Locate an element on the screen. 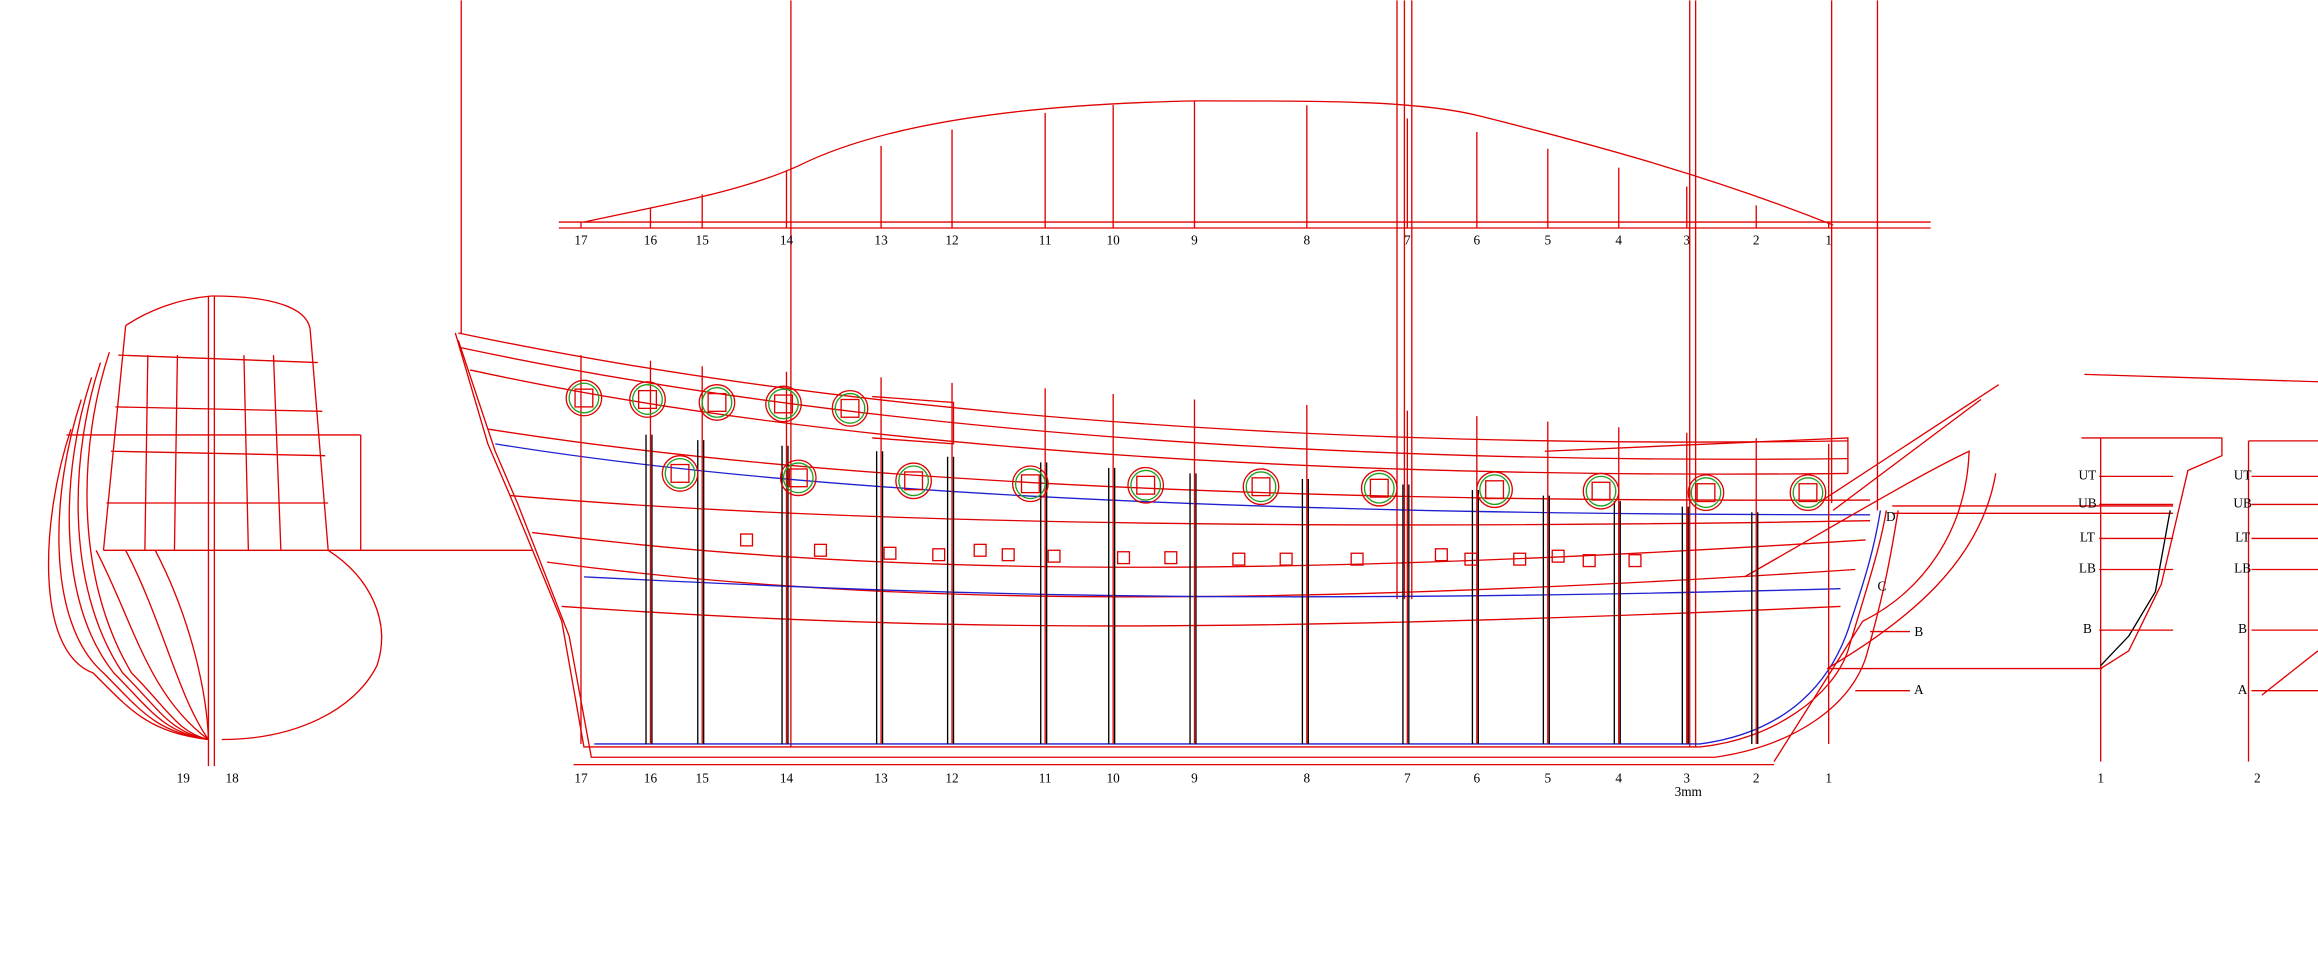  station-label: 17 is located at coordinates (581, 239).